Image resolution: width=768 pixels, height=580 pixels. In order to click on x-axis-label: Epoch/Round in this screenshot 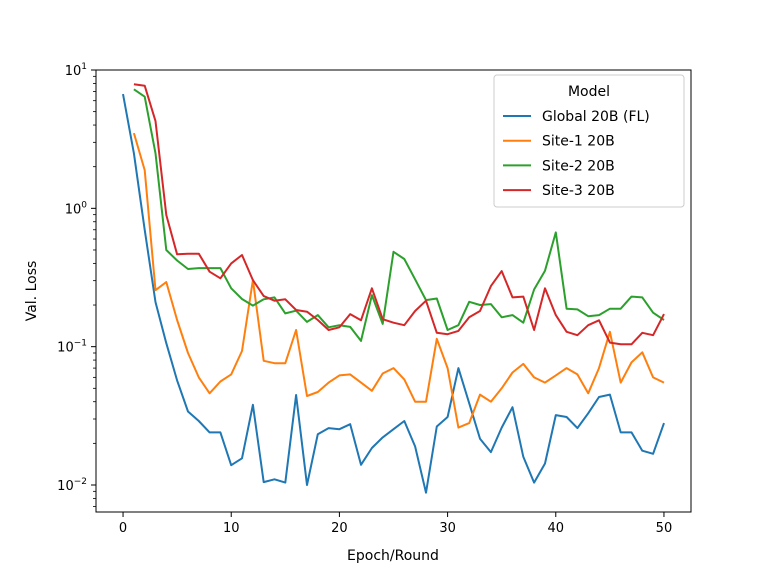, I will do `click(393, 556)`.